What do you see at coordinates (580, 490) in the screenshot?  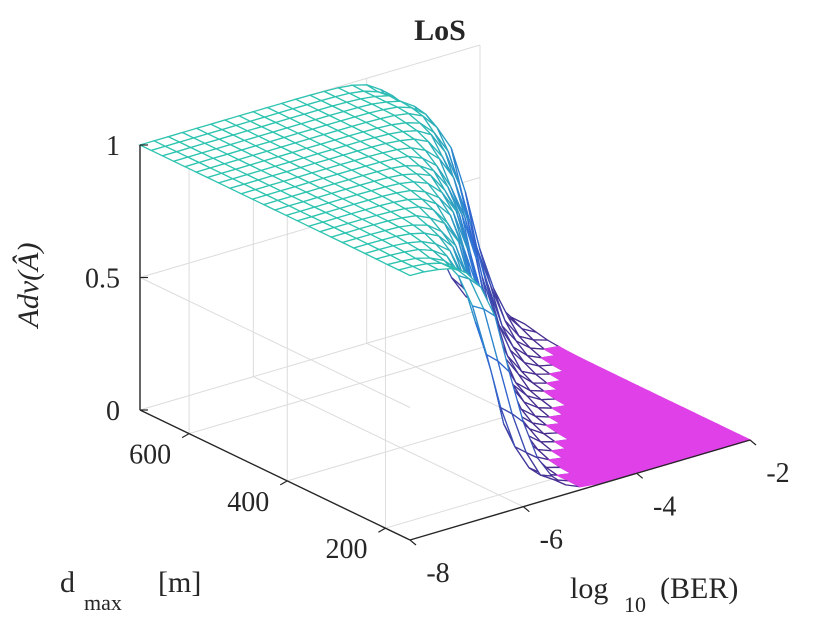 I see `x-axis-line` at bounding box center [580, 490].